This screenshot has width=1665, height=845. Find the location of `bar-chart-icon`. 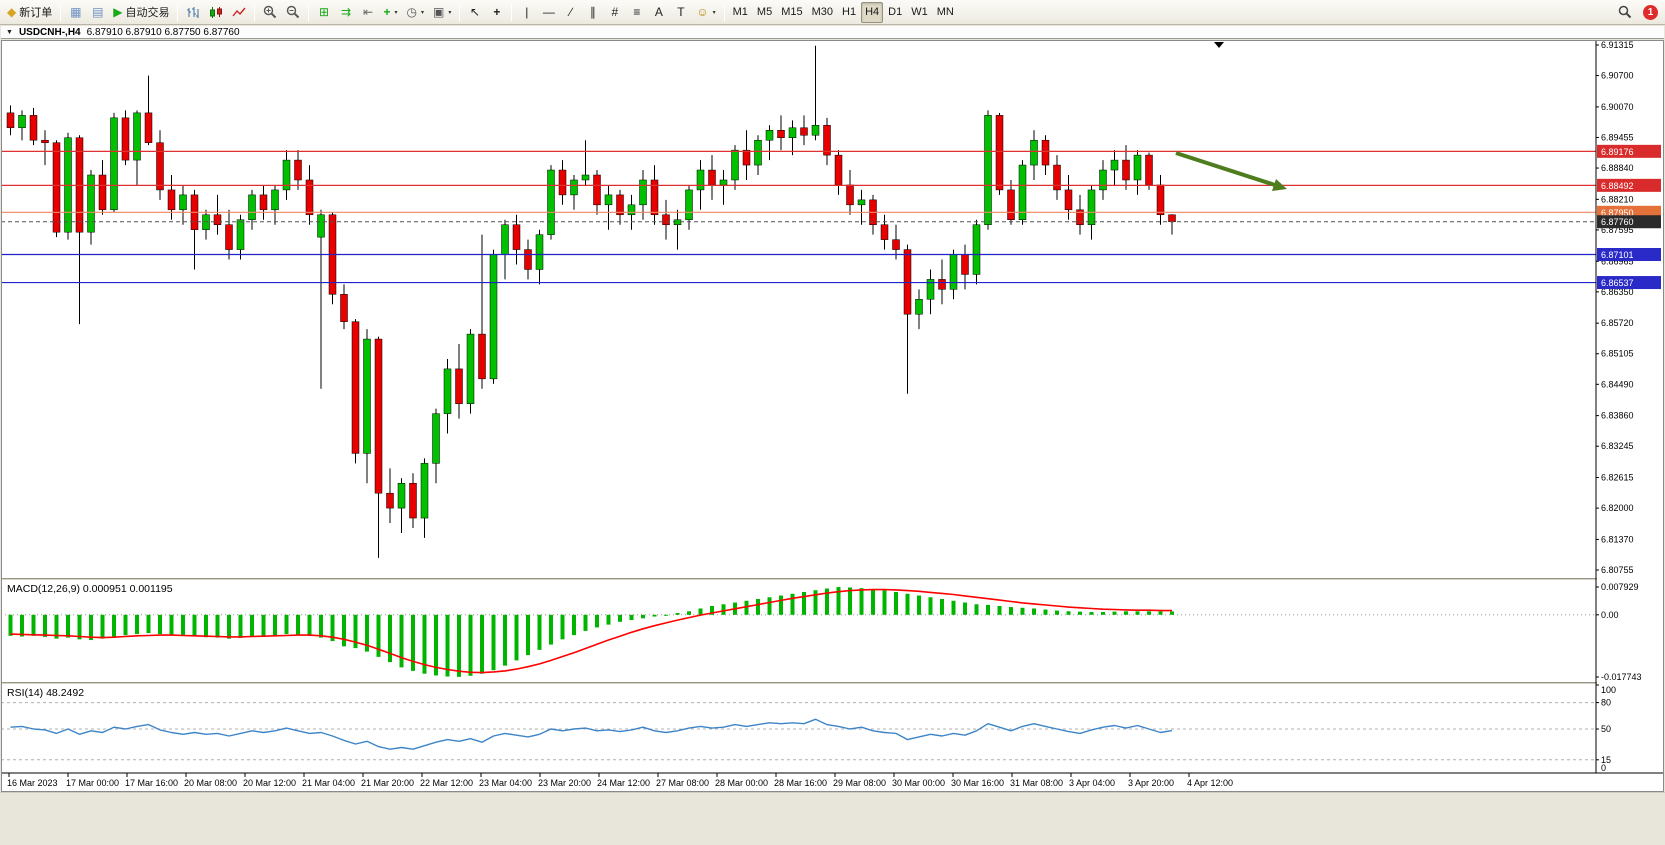

bar-chart-icon is located at coordinates (193, 12).